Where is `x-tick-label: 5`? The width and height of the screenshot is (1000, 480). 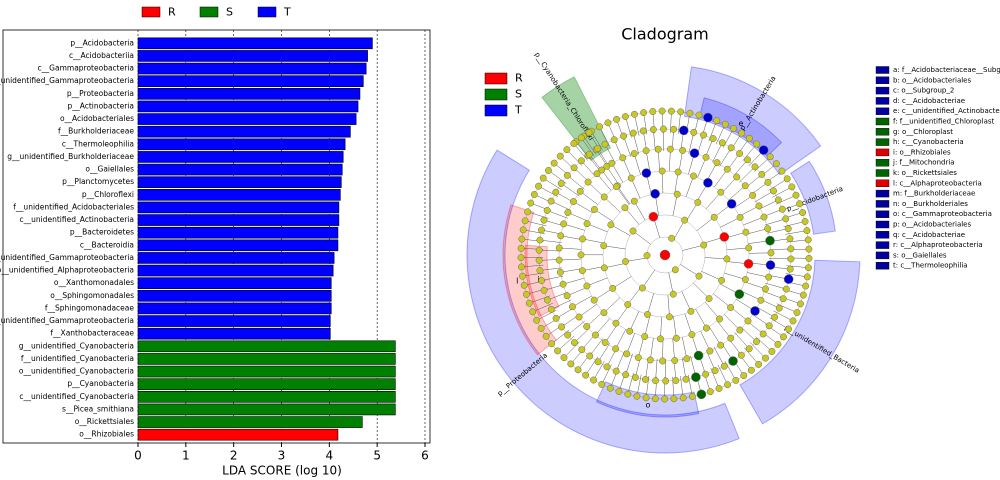
x-tick-label: 5 is located at coordinates (377, 456).